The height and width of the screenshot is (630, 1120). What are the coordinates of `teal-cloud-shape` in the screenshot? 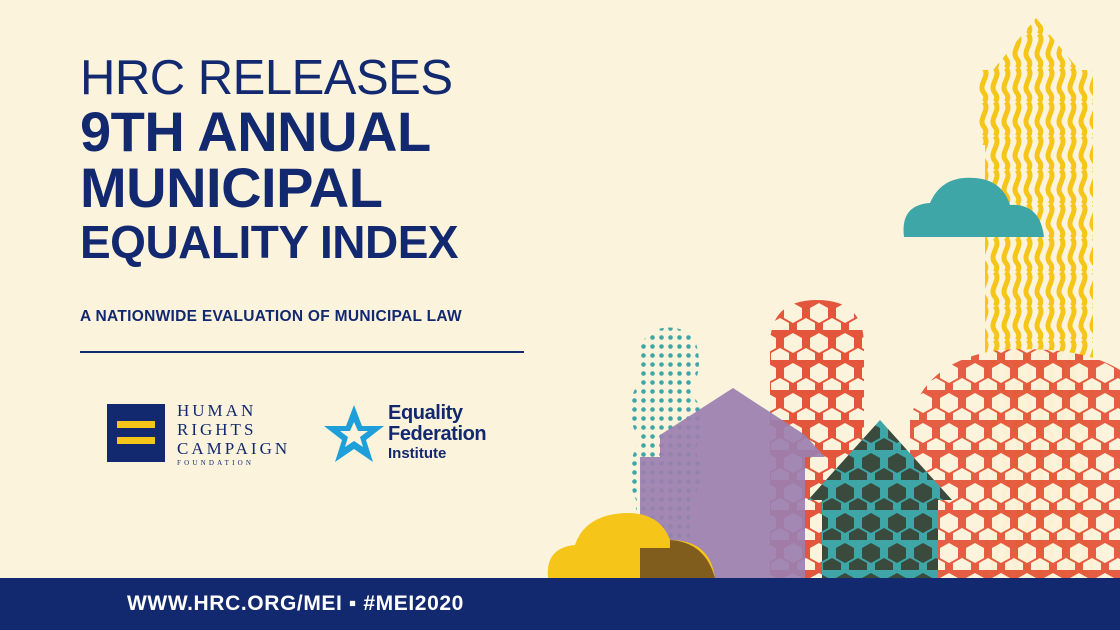 It's located at (973, 207).